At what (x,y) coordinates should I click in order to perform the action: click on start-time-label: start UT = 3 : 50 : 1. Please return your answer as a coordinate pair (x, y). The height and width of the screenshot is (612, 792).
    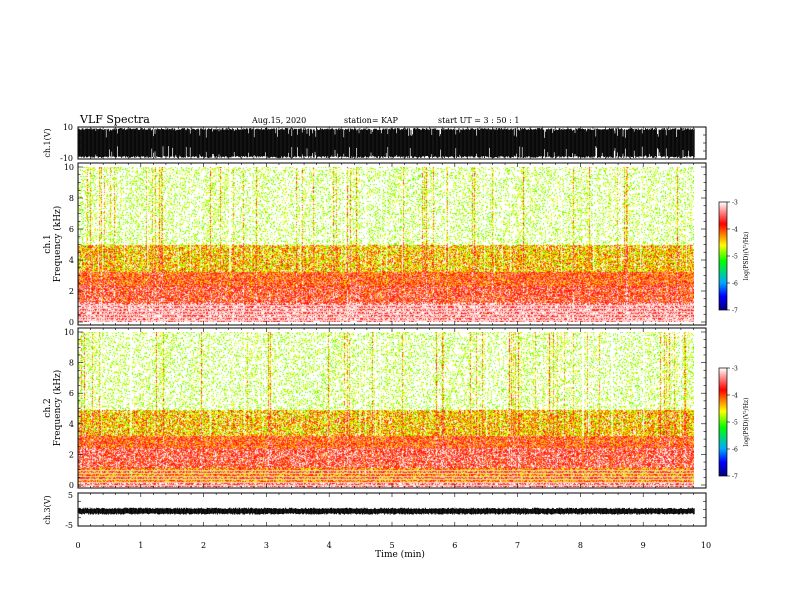
    Looking at the image, I should click on (478, 120).